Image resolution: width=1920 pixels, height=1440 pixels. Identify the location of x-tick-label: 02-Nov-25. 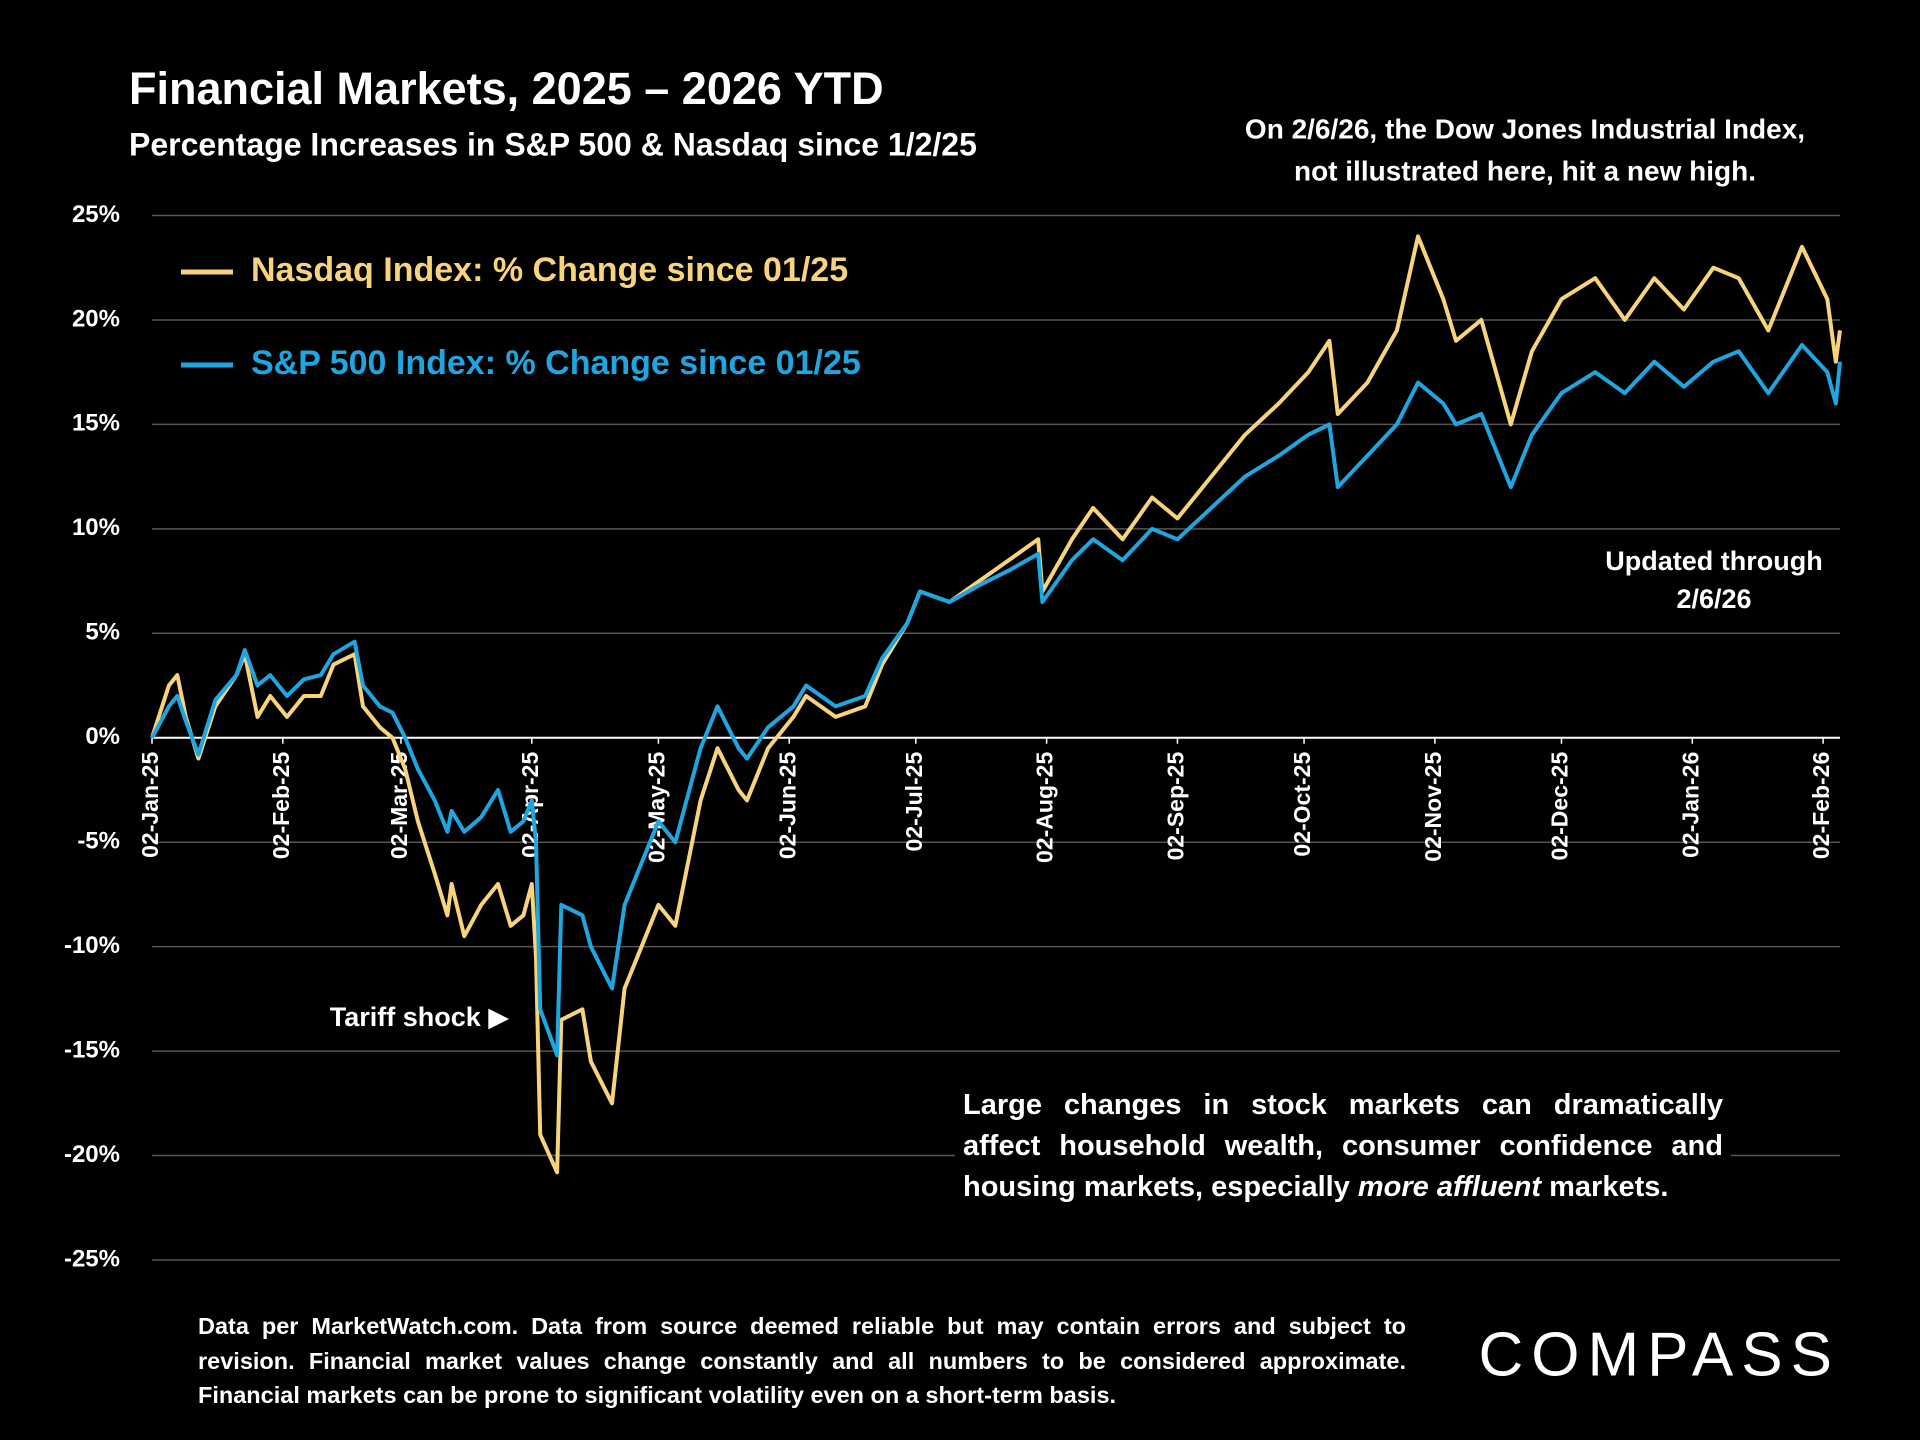
(1433, 807).